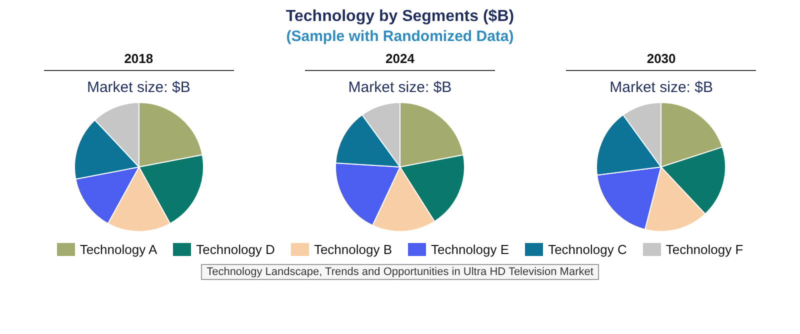  What do you see at coordinates (400, 272) in the screenshot?
I see `text: Technology Landscape, Trends and Opportunities in Ultra HD Television Market` at bounding box center [400, 272].